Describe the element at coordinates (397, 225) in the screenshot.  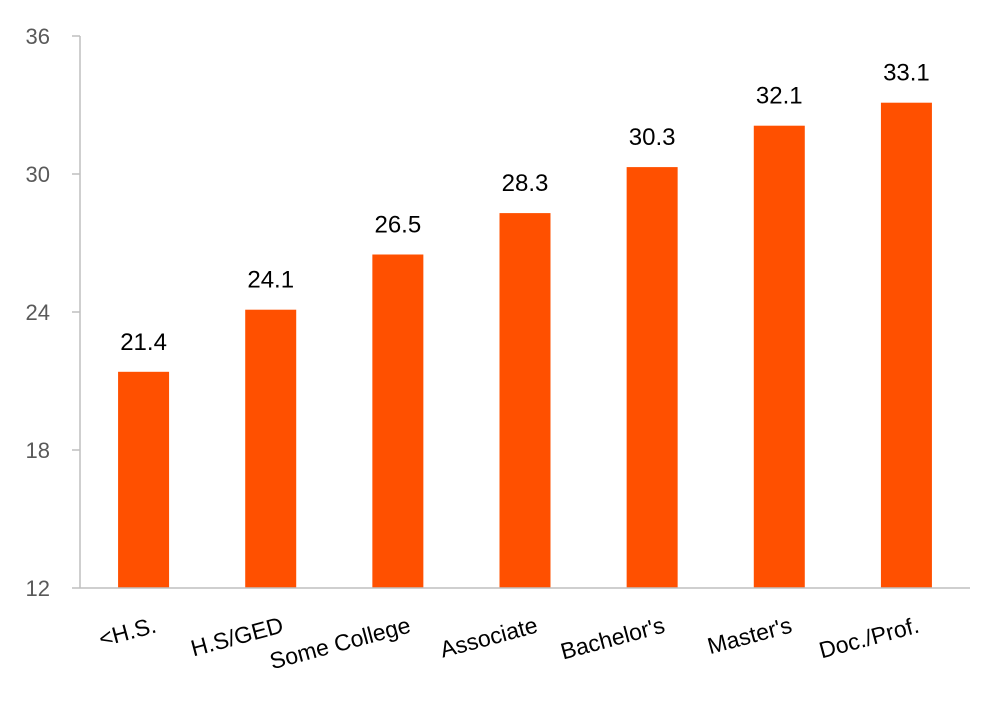
I see `data-label: 26.5` at that location.